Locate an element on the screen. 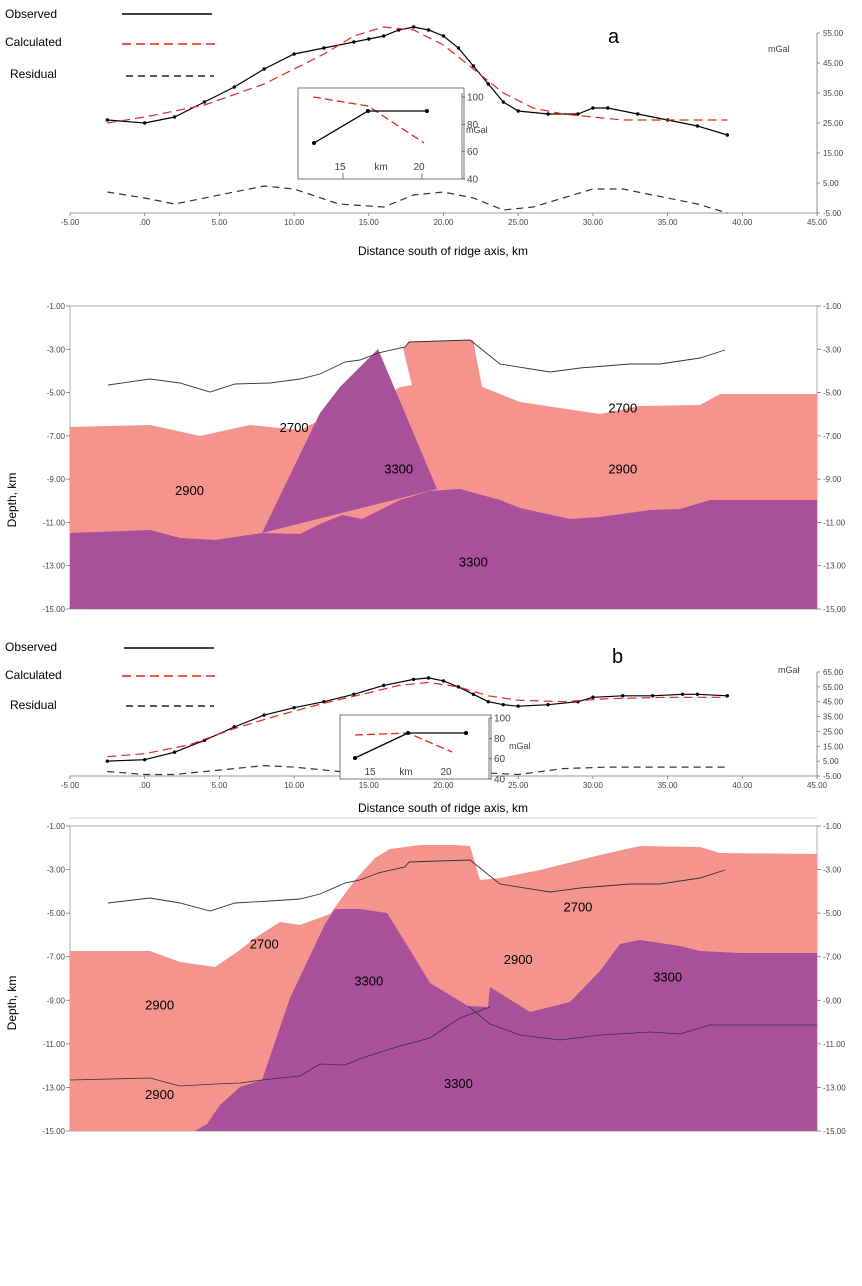  b-xtick-label: 25.00 is located at coordinates (518, 785).